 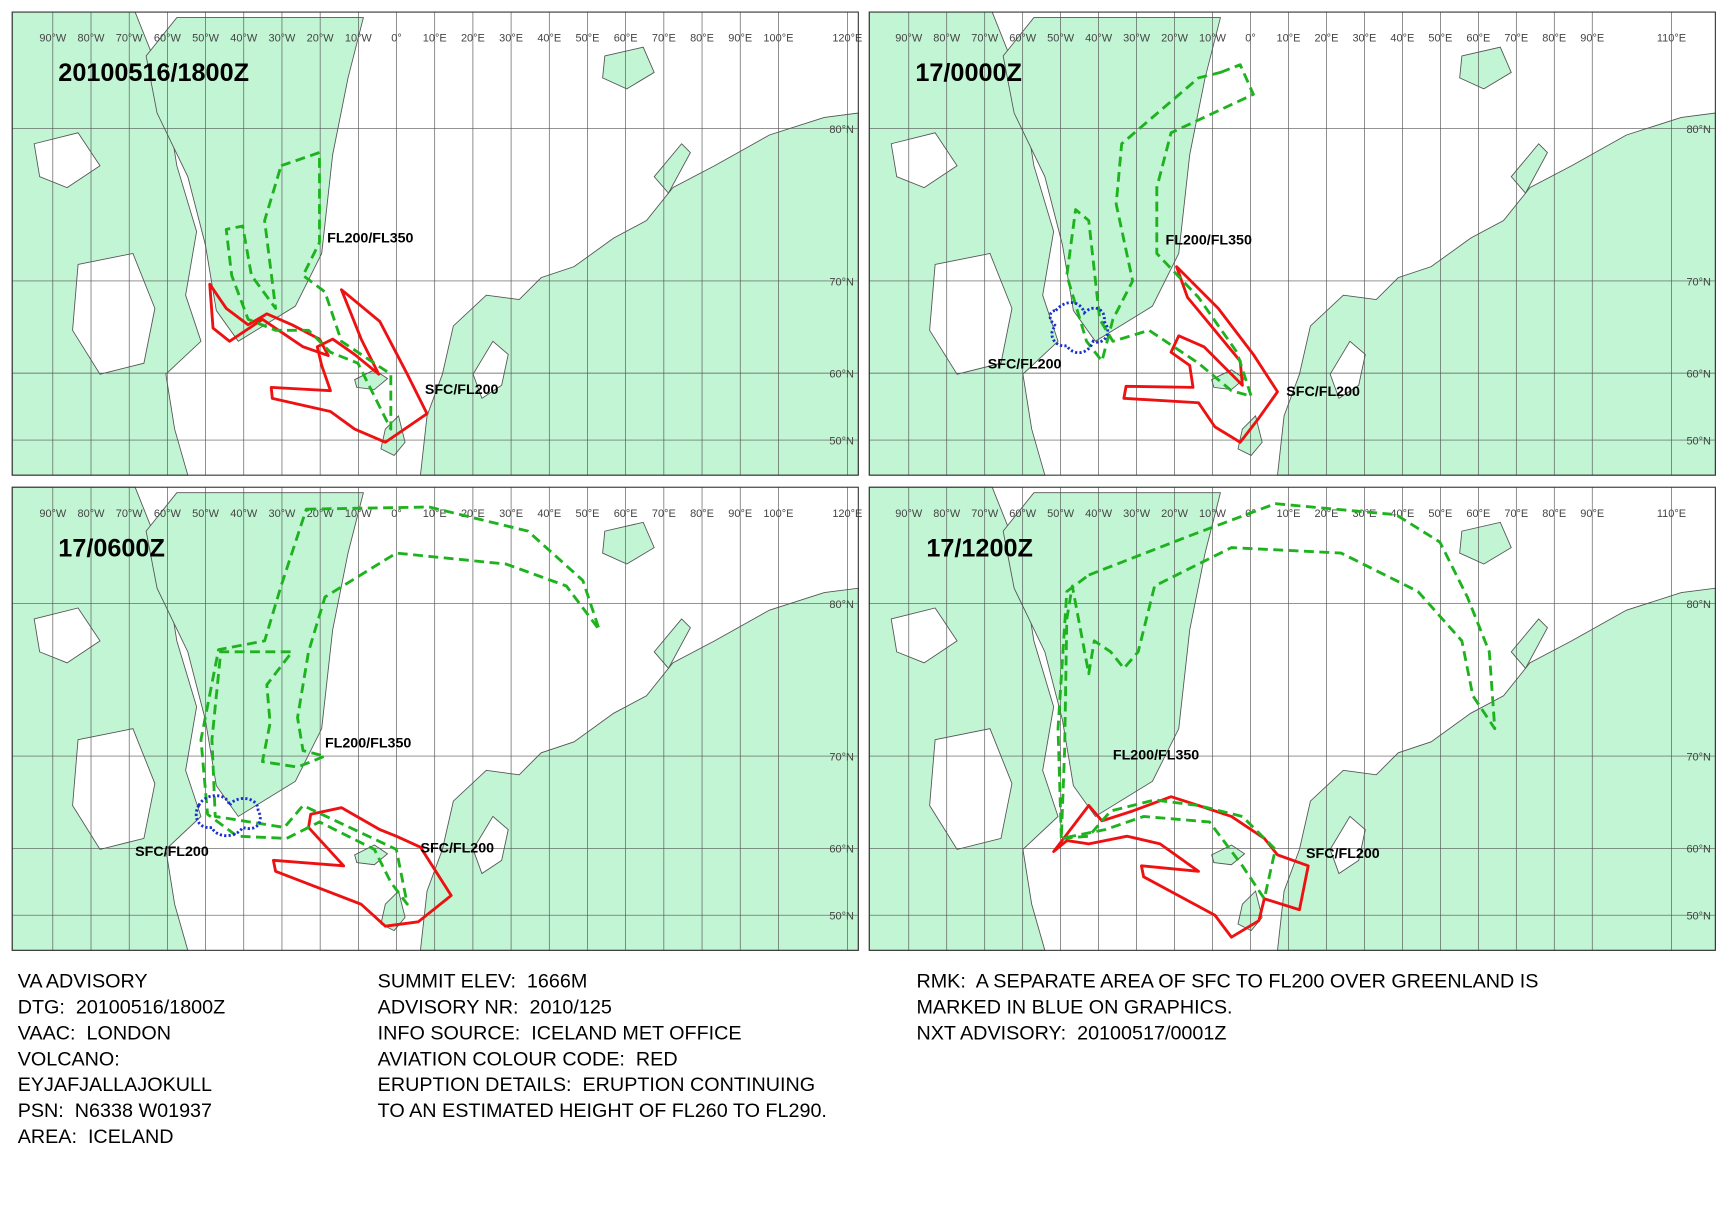 I want to click on advisory-line: SUMMIT ELEV: 1666M, so click(x=483, y=982).